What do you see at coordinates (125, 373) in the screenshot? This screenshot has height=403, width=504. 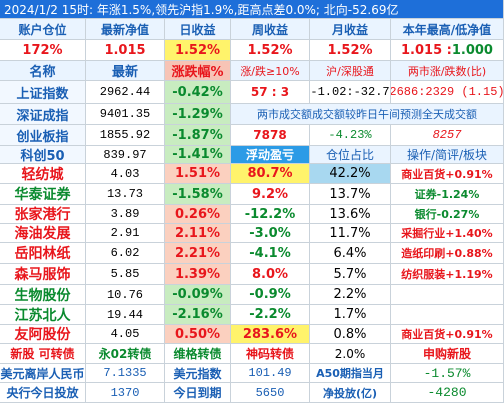 I see `usdcnh-value: 7.1335` at bounding box center [125, 373].